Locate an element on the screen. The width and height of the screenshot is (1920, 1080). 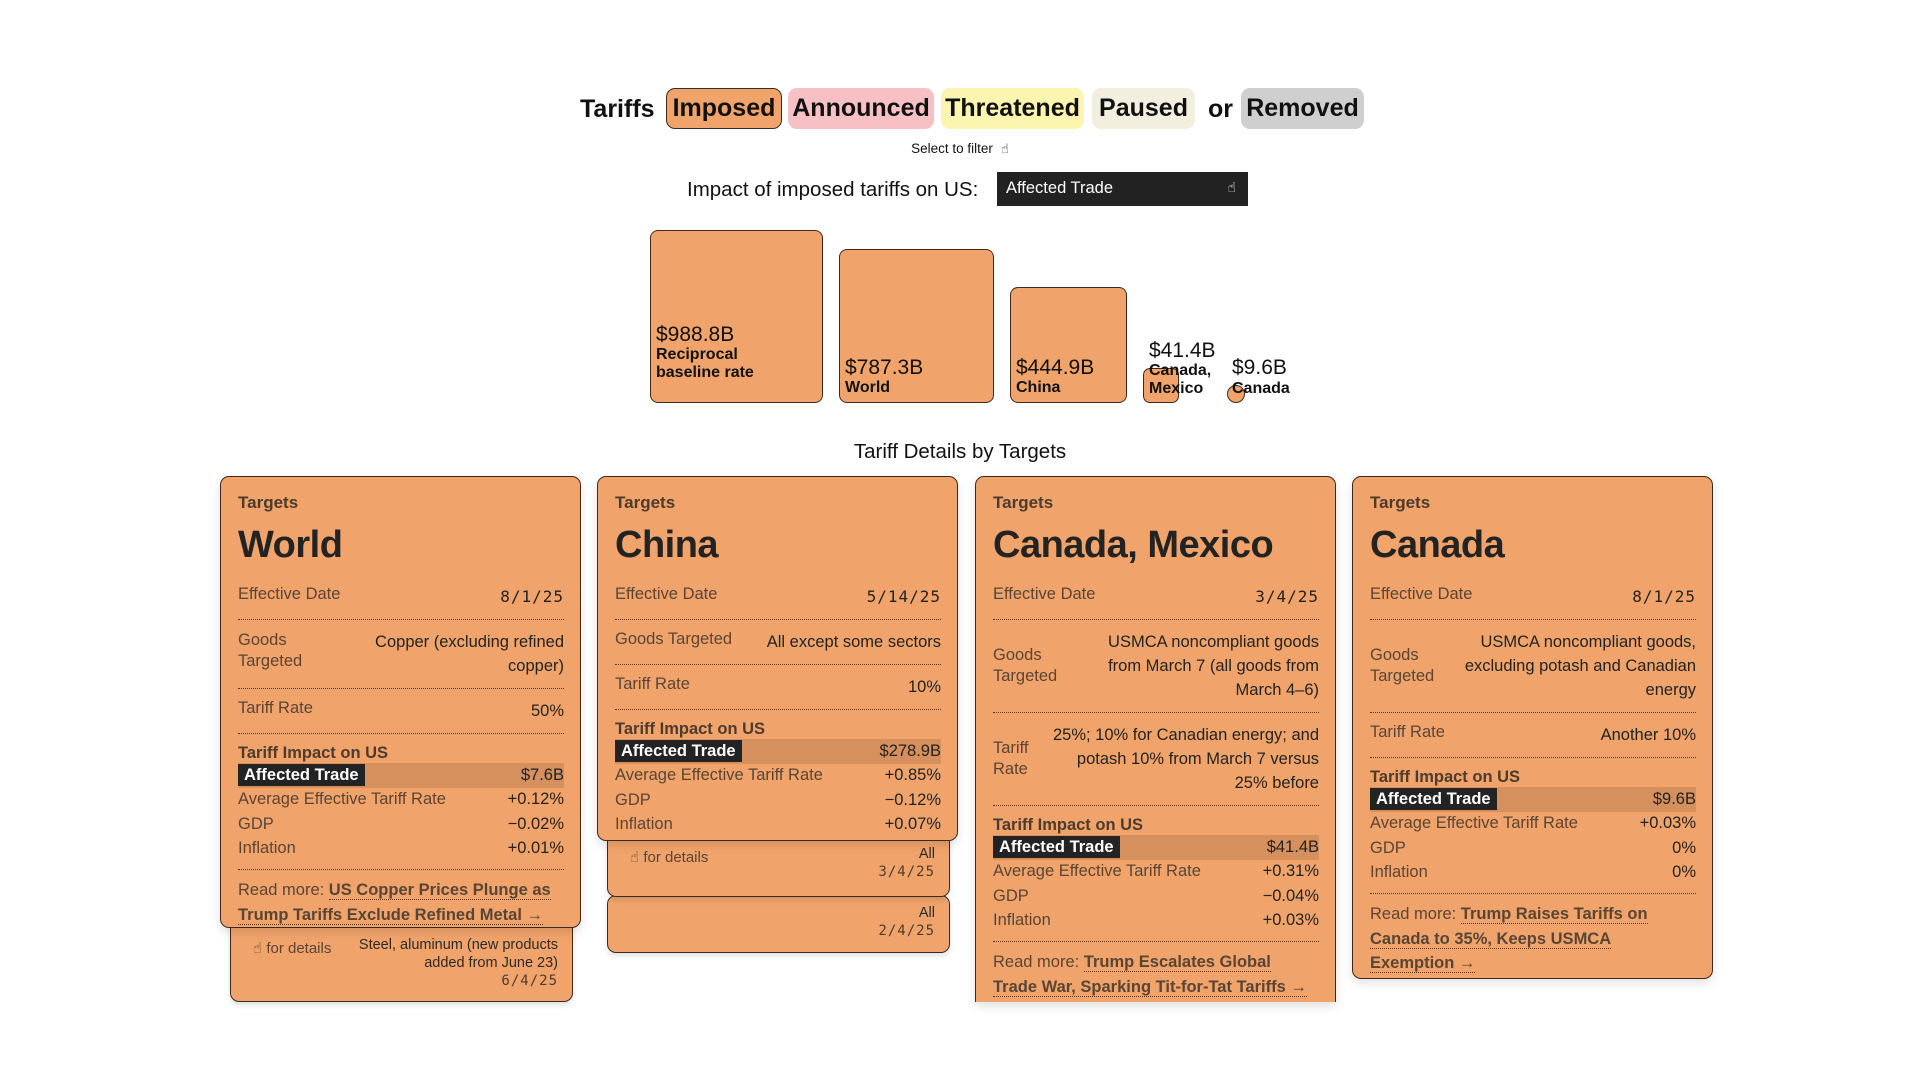
field-value: 3/4/25 is located at coordinates (1287, 596).